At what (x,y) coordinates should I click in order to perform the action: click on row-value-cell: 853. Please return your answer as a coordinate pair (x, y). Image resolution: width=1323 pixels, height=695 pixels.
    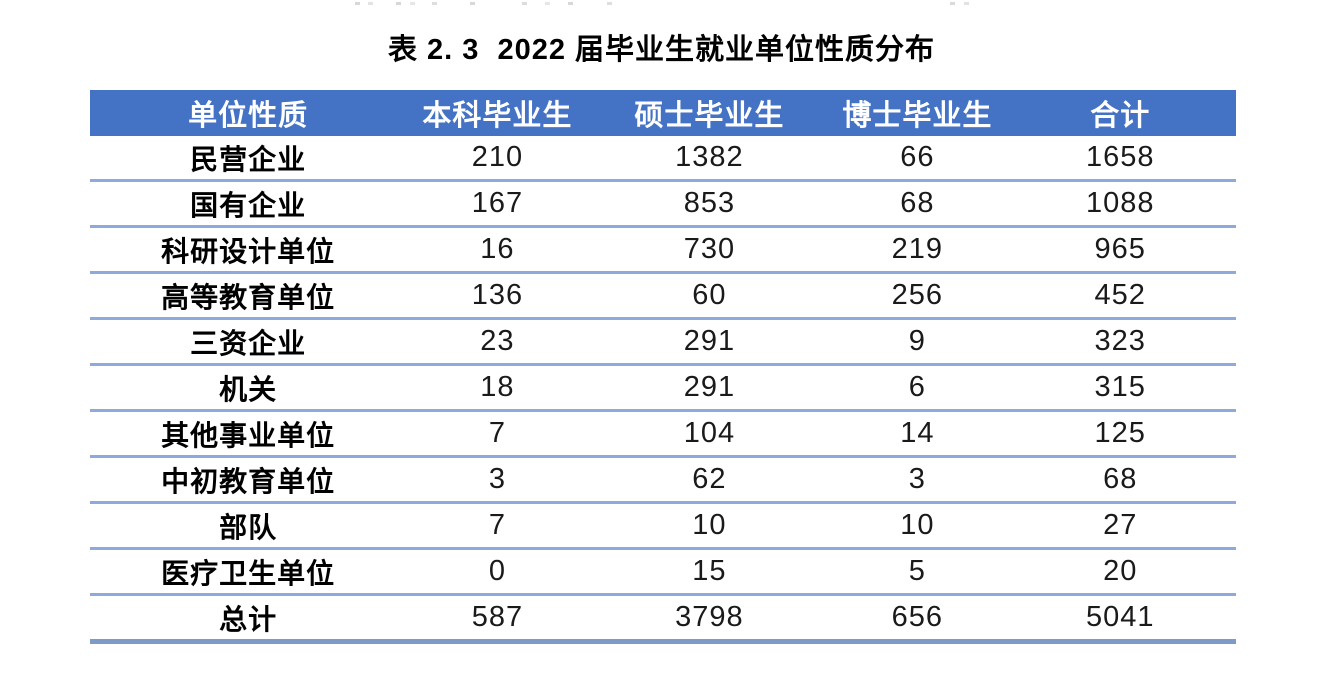
    Looking at the image, I should click on (709, 204).